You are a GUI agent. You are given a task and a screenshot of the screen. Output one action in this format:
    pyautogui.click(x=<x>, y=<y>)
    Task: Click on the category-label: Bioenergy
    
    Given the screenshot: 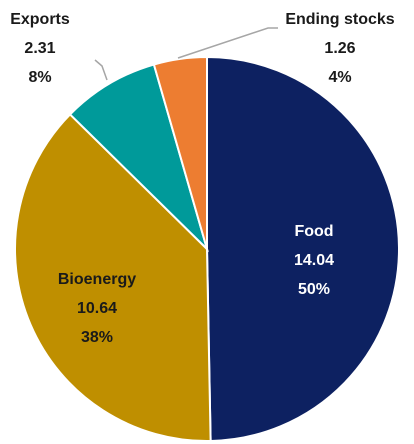 What is the action you would take?
    pyautogui.click(x=97, y=279)
    